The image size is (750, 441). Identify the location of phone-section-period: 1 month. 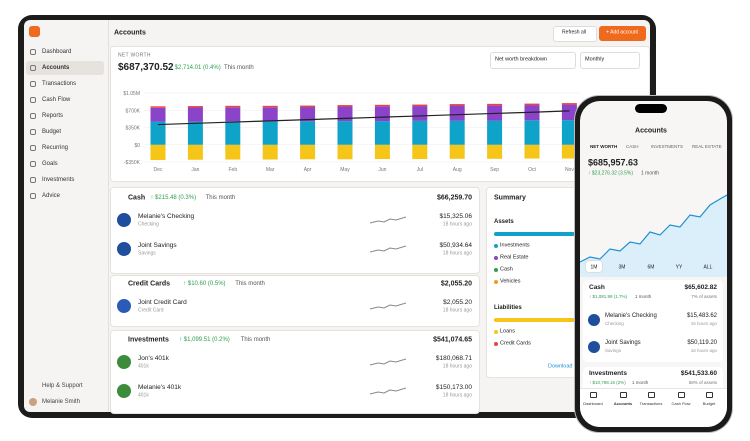
(643, 296).